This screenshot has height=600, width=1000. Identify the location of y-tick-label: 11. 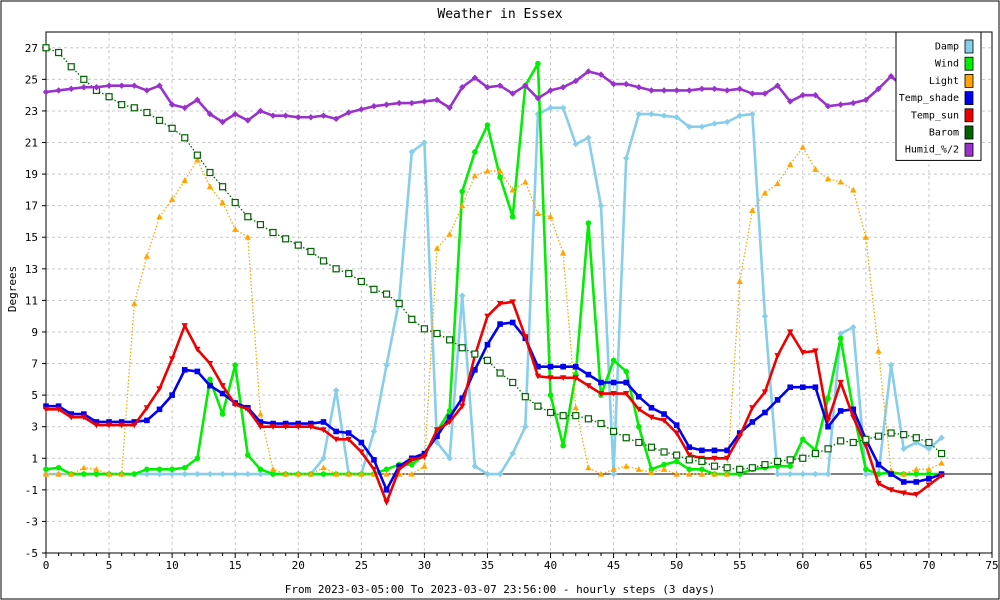
(31, 300).